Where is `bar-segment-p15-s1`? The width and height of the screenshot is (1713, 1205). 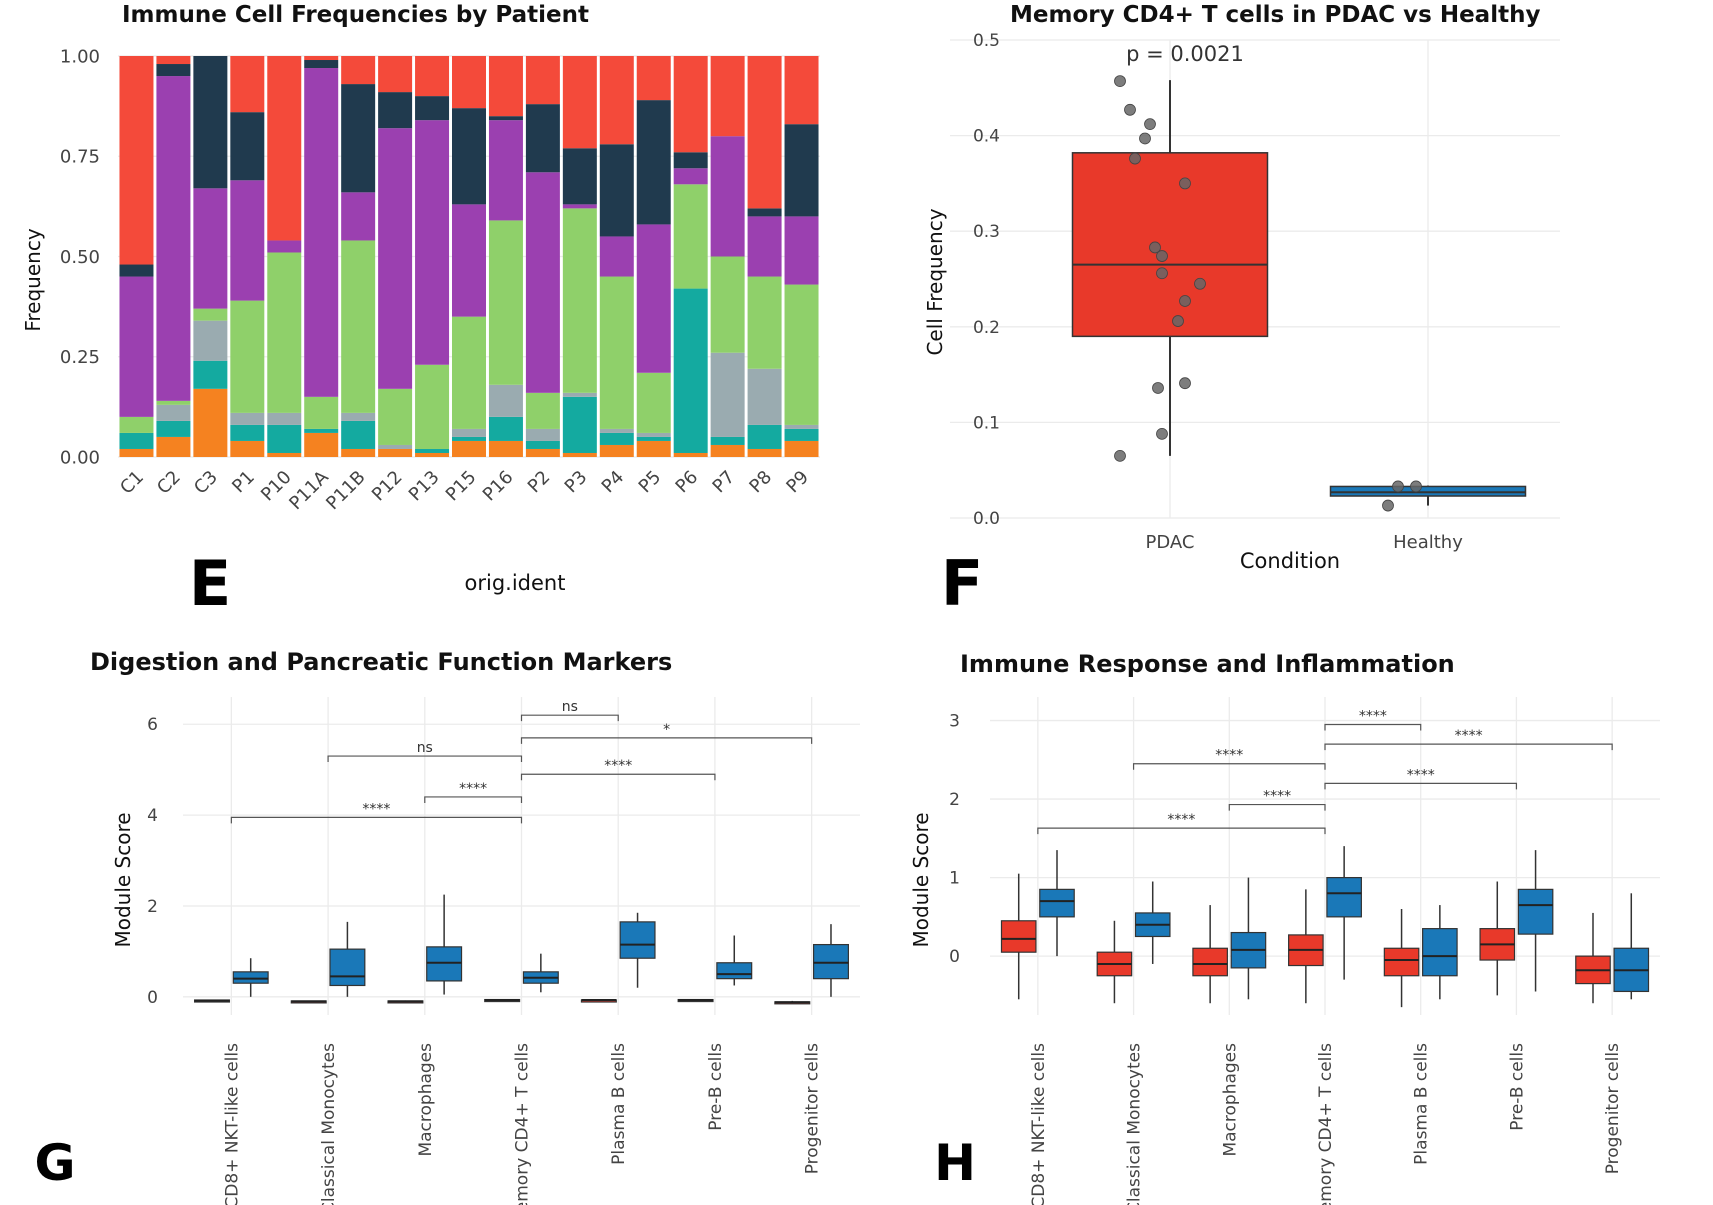
bar-segment-p15-s1 is located at coordinates (469, 438).